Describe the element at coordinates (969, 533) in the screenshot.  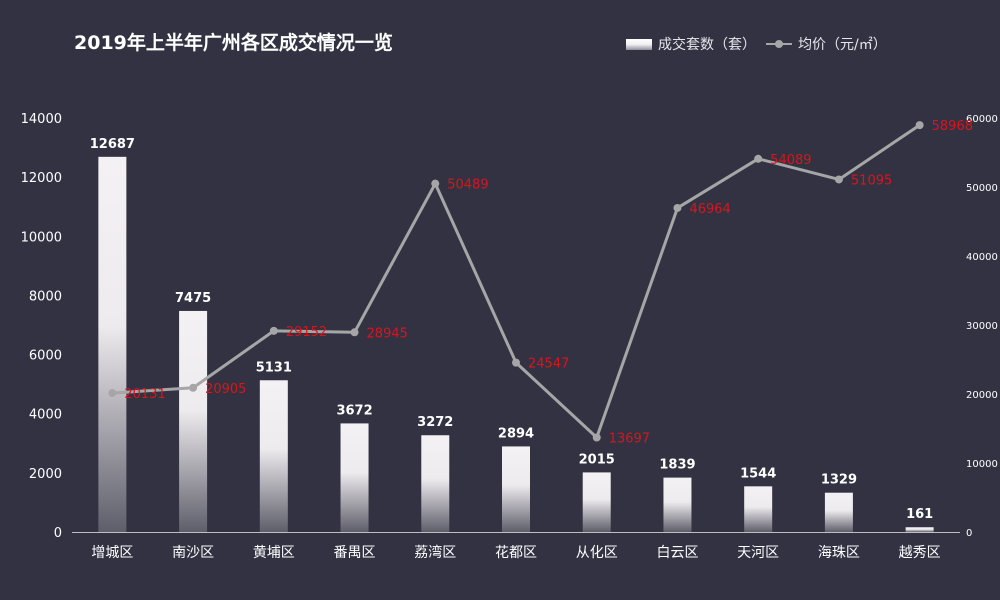
I see `y-right-tick-label: 0` at that location.